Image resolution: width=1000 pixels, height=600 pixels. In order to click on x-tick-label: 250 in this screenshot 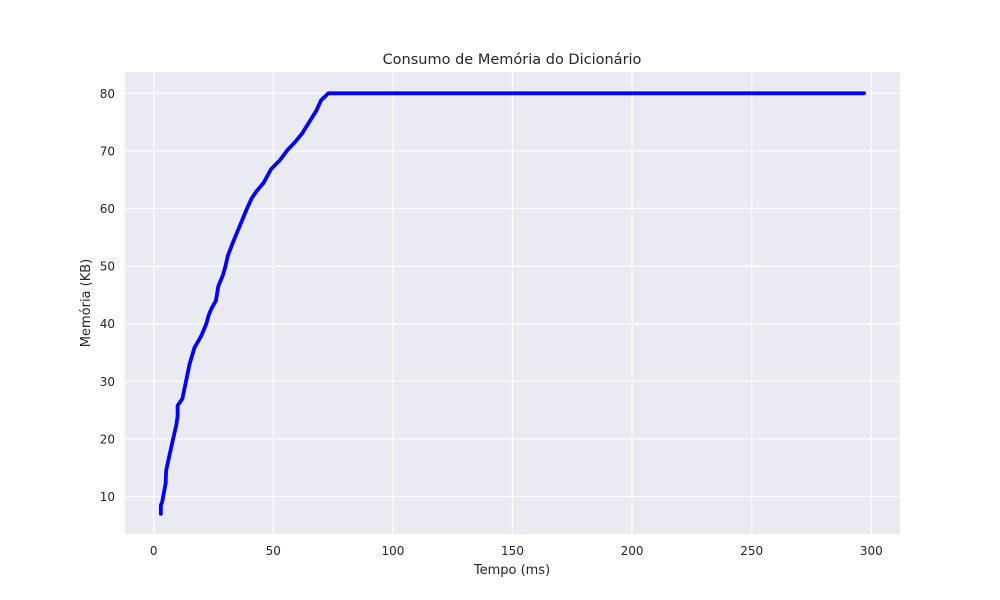, I will do `click(751, 551)`.